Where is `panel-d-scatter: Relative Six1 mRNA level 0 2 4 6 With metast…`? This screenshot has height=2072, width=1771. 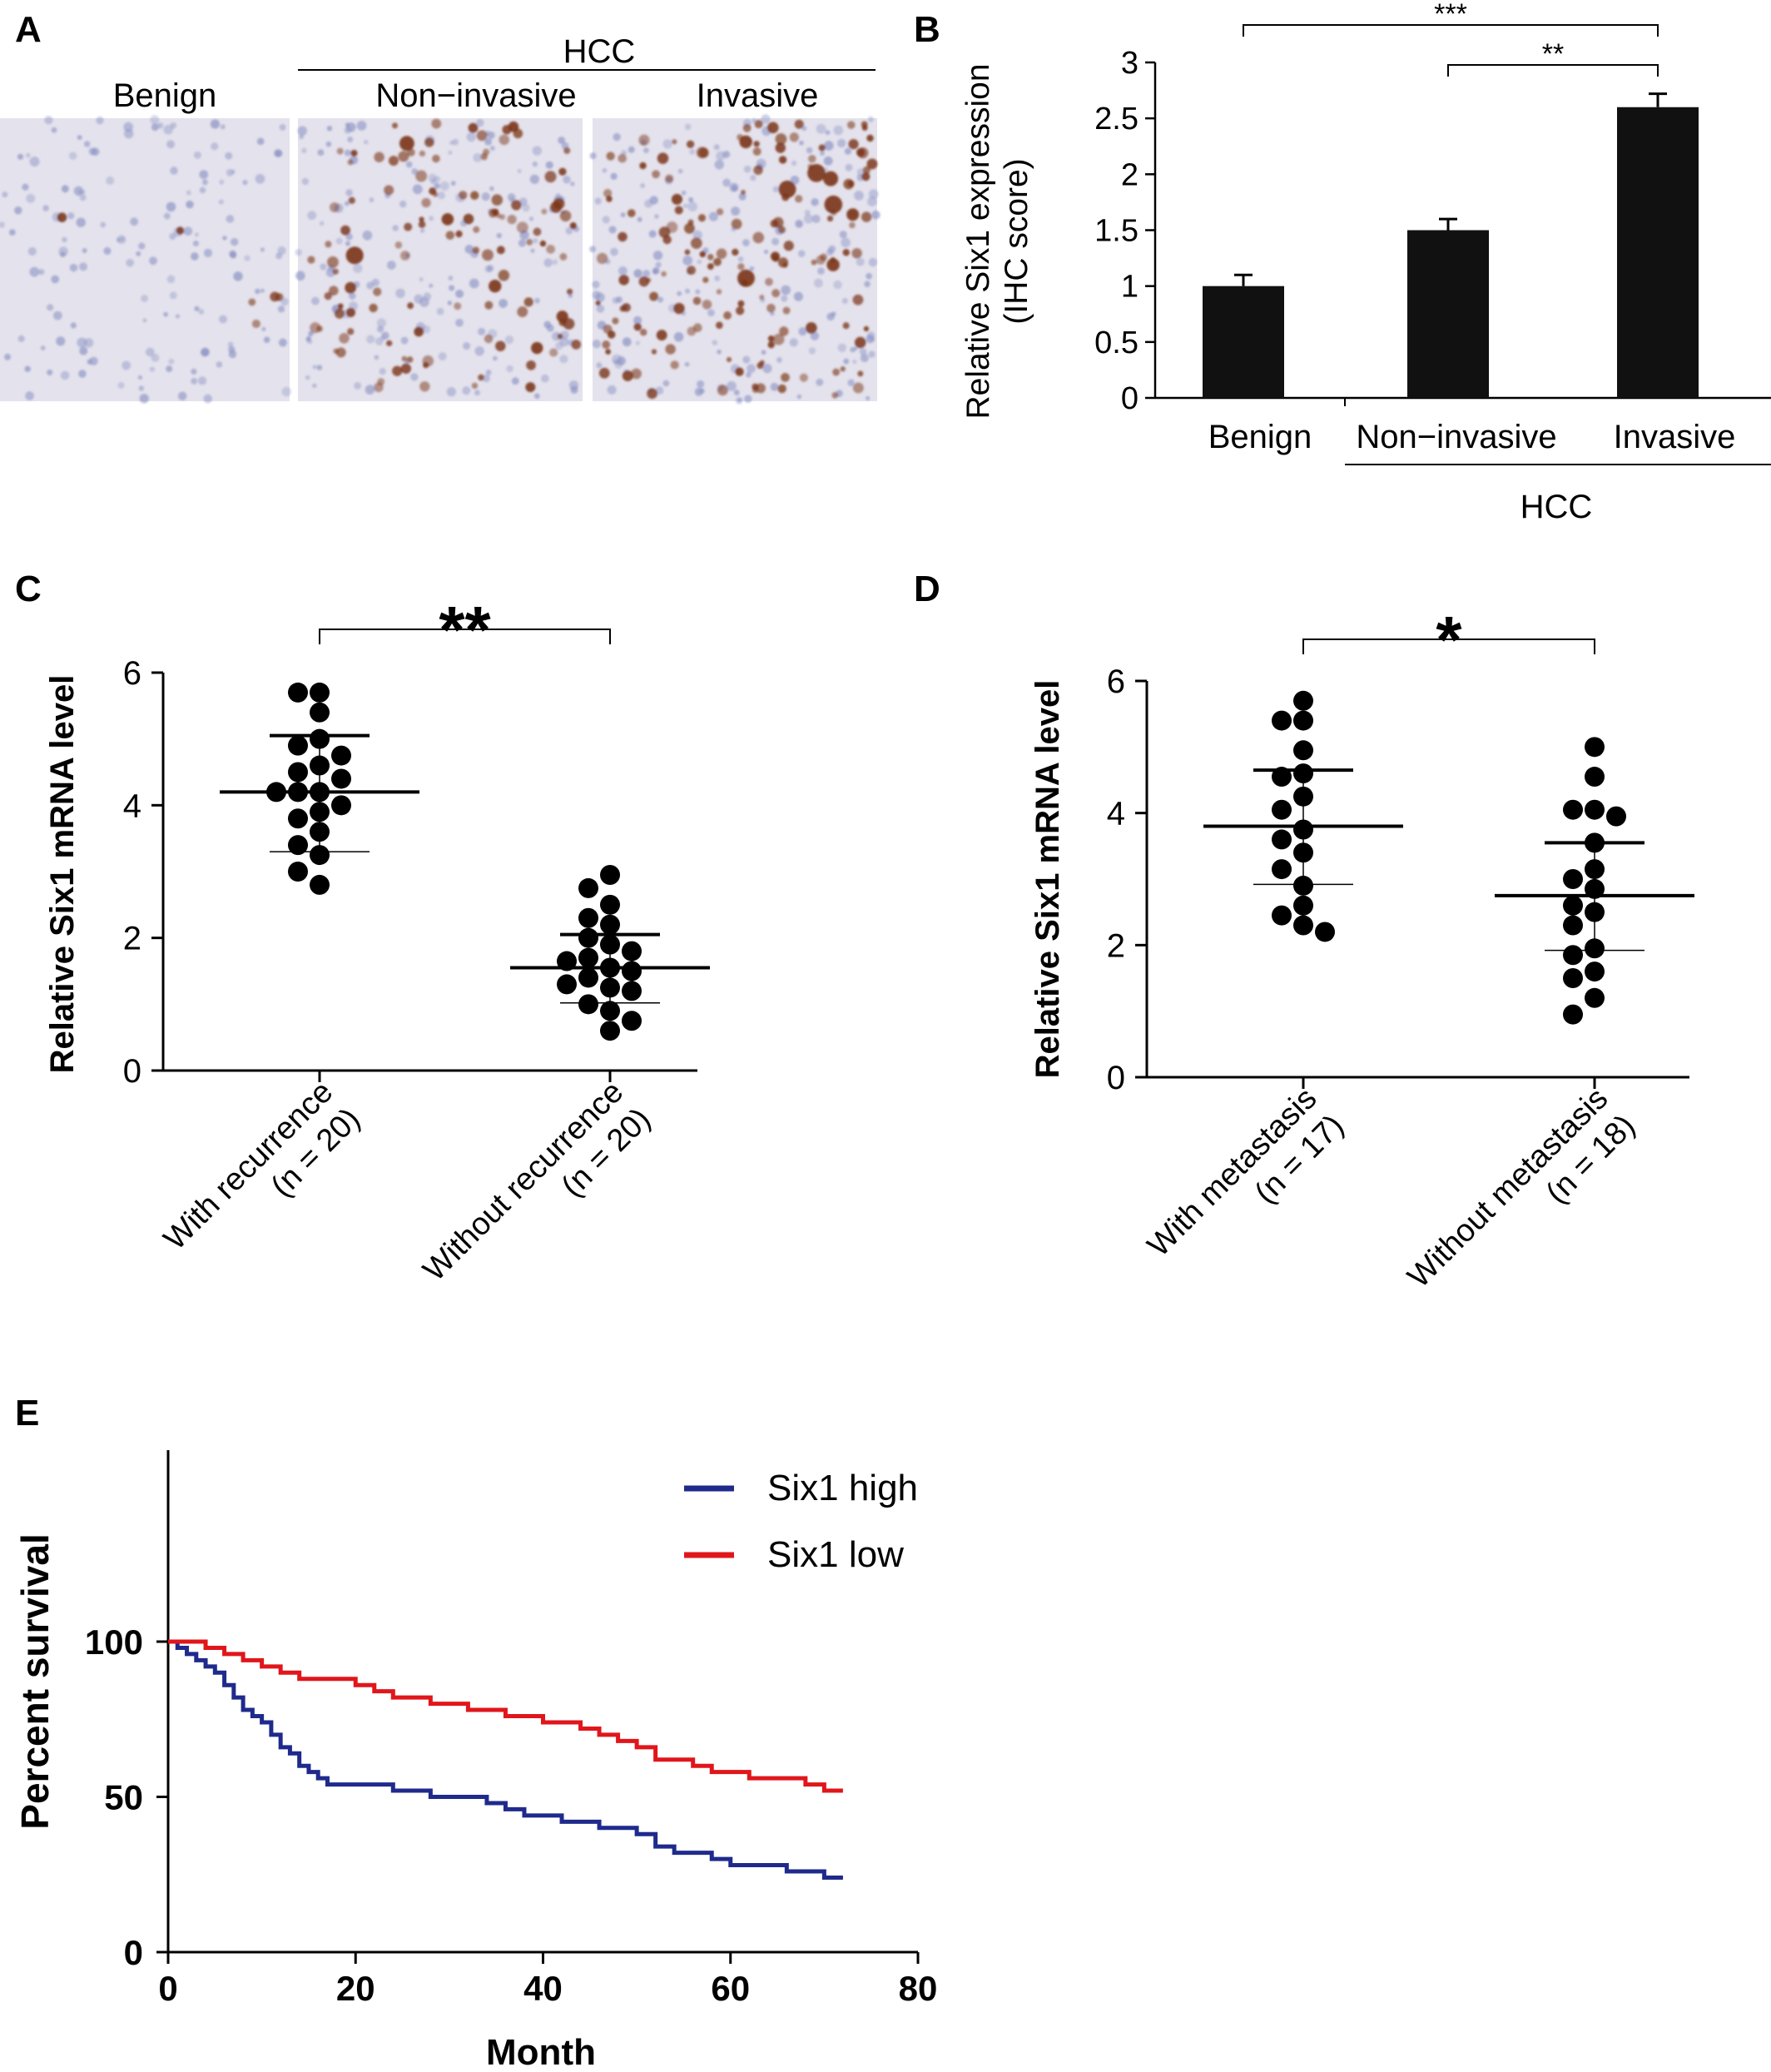 panel-d-scatter: Relative Six1 mRNA level 0 2 4 6 With metast… is located at coordinates (1361, 948).